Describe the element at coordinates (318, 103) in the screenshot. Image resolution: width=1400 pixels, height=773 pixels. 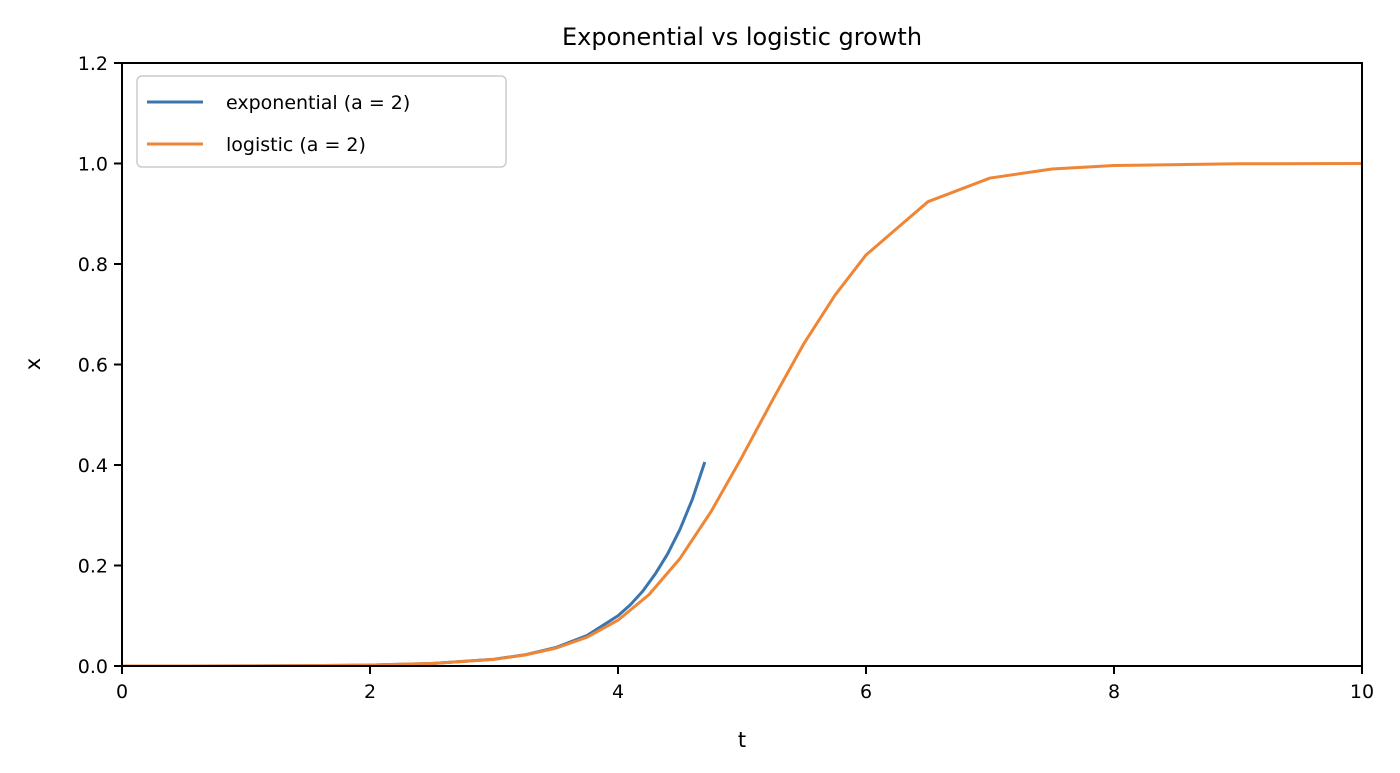
I see `legend-label-exponential: exponential (a = 2)` at that location.